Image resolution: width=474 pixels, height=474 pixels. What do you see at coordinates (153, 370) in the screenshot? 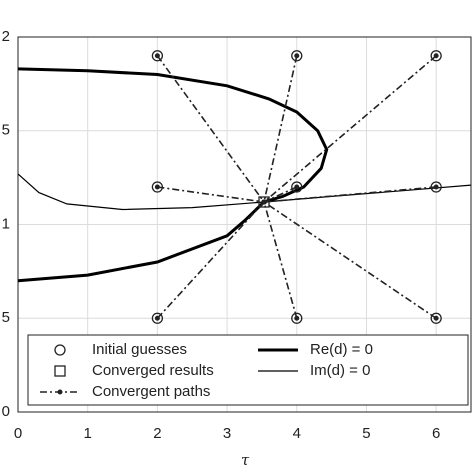
I see `legend-label: Converged results` at bounding box center [153, 370].